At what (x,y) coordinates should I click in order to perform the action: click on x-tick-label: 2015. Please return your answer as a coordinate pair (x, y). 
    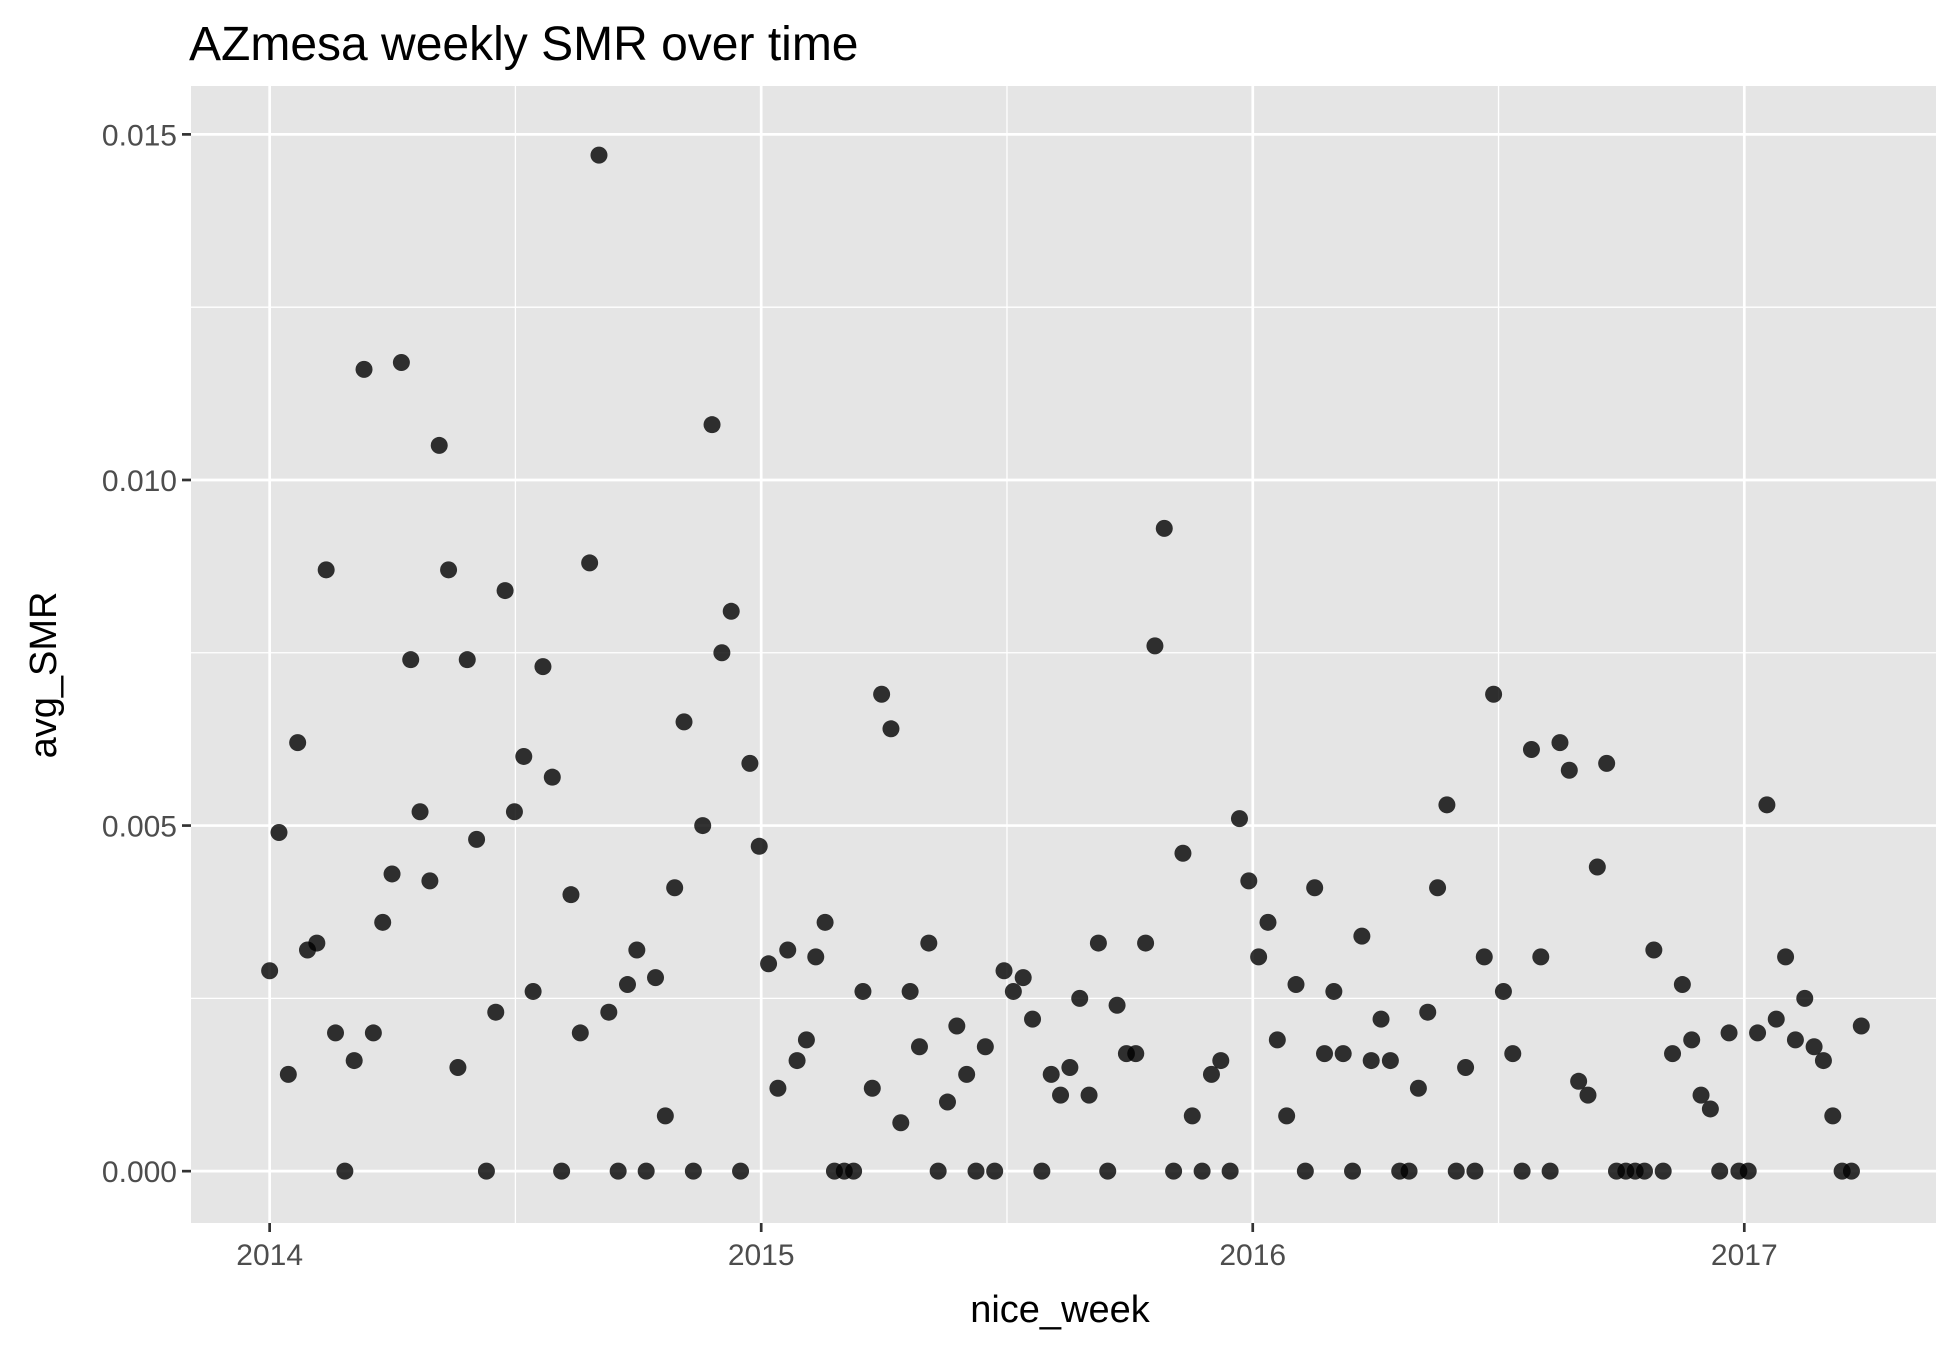
    Looking at the image, I should click on (761, 1255).